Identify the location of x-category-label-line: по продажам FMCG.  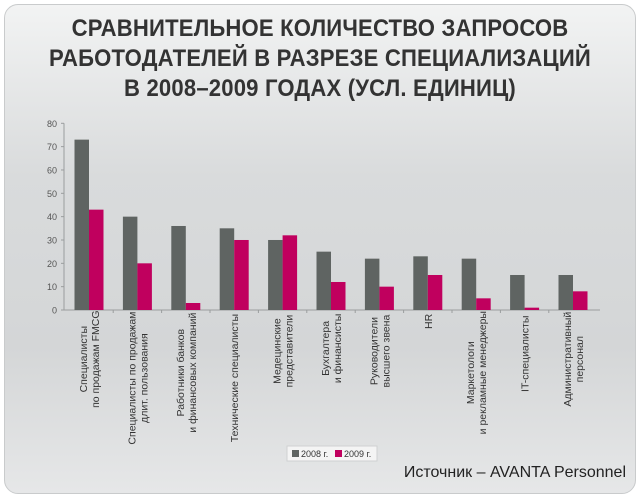
(96, 358).